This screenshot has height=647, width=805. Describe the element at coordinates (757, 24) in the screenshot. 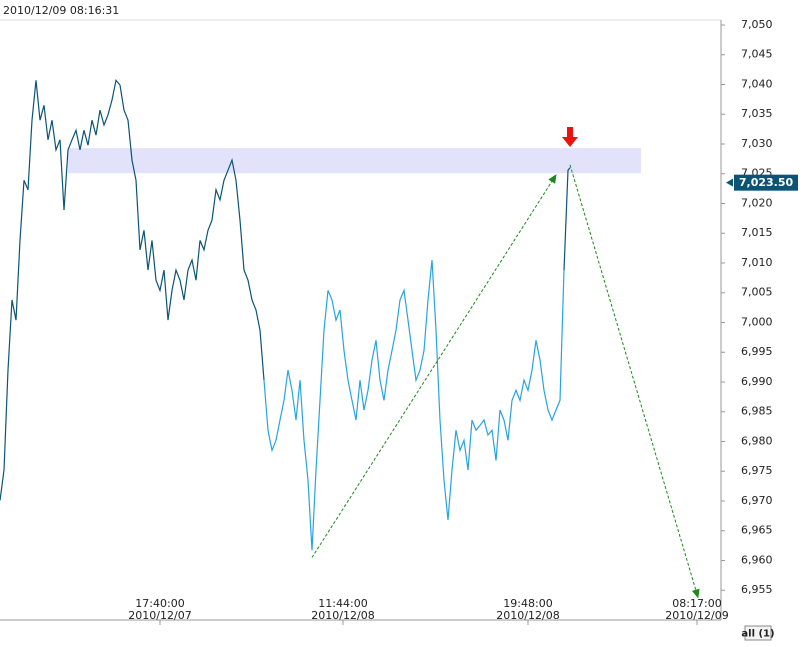

I see `y-tick-label: 7,050` at that location.